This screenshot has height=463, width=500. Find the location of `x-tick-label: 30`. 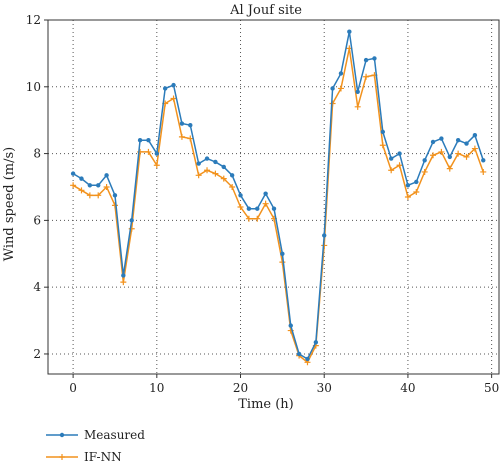

x-tick-label: 30 is located at coordinates (324, 388).